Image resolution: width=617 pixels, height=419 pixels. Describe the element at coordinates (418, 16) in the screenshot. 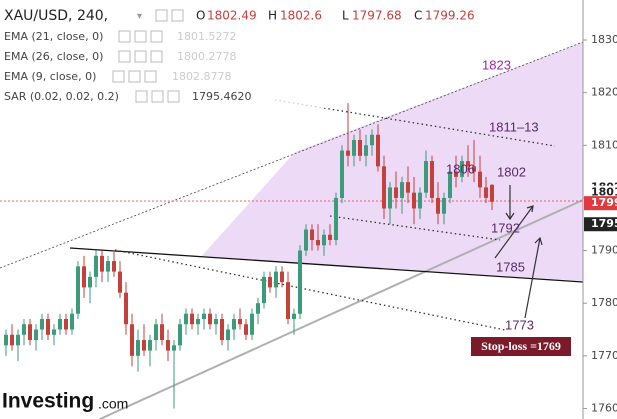

I see `ohlc-label: C` at that location.